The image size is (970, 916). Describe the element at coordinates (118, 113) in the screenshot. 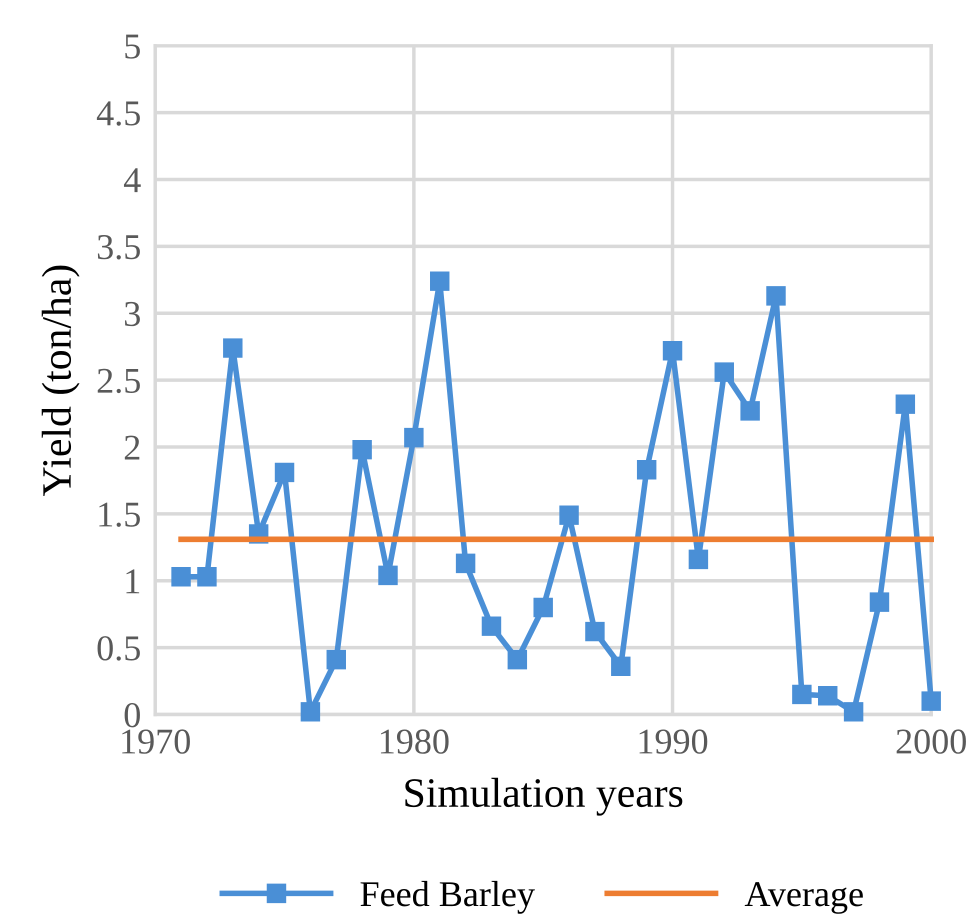

I see `y-tick-label: 4.5` at that location.